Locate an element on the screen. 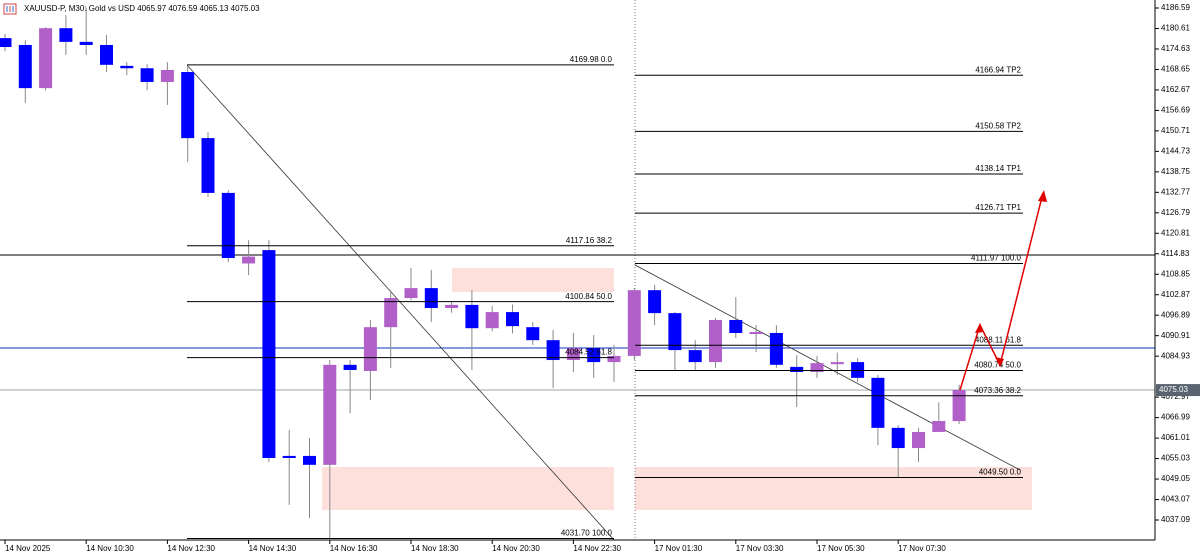 This screenshot has height=554, width=1200. fib-label: 4169.98 0.0 is located at coordinates (591, 59).